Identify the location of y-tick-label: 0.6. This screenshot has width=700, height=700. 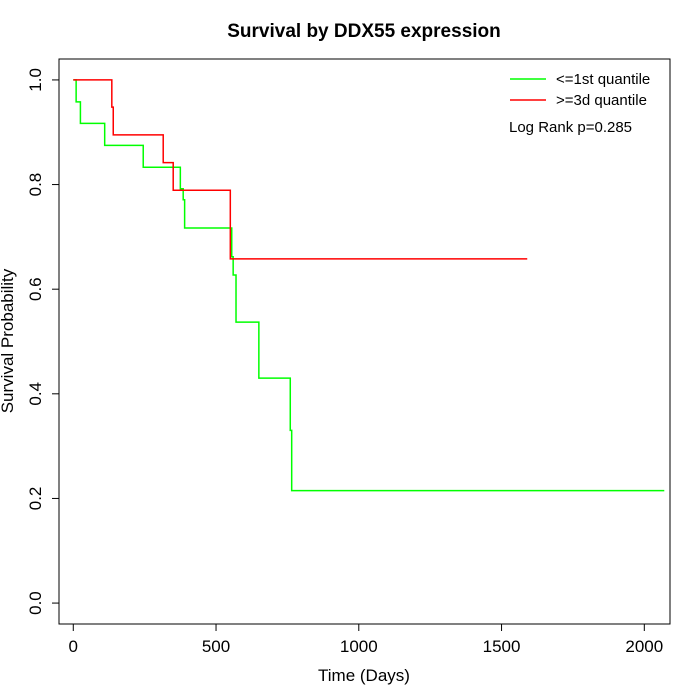
(35, 289).